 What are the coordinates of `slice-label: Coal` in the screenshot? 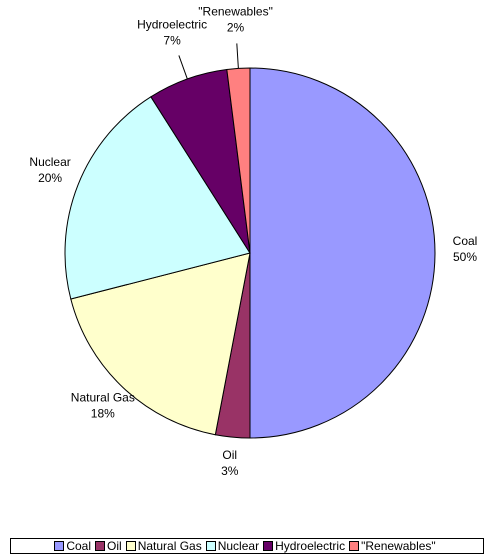 It's located at (465, 241).